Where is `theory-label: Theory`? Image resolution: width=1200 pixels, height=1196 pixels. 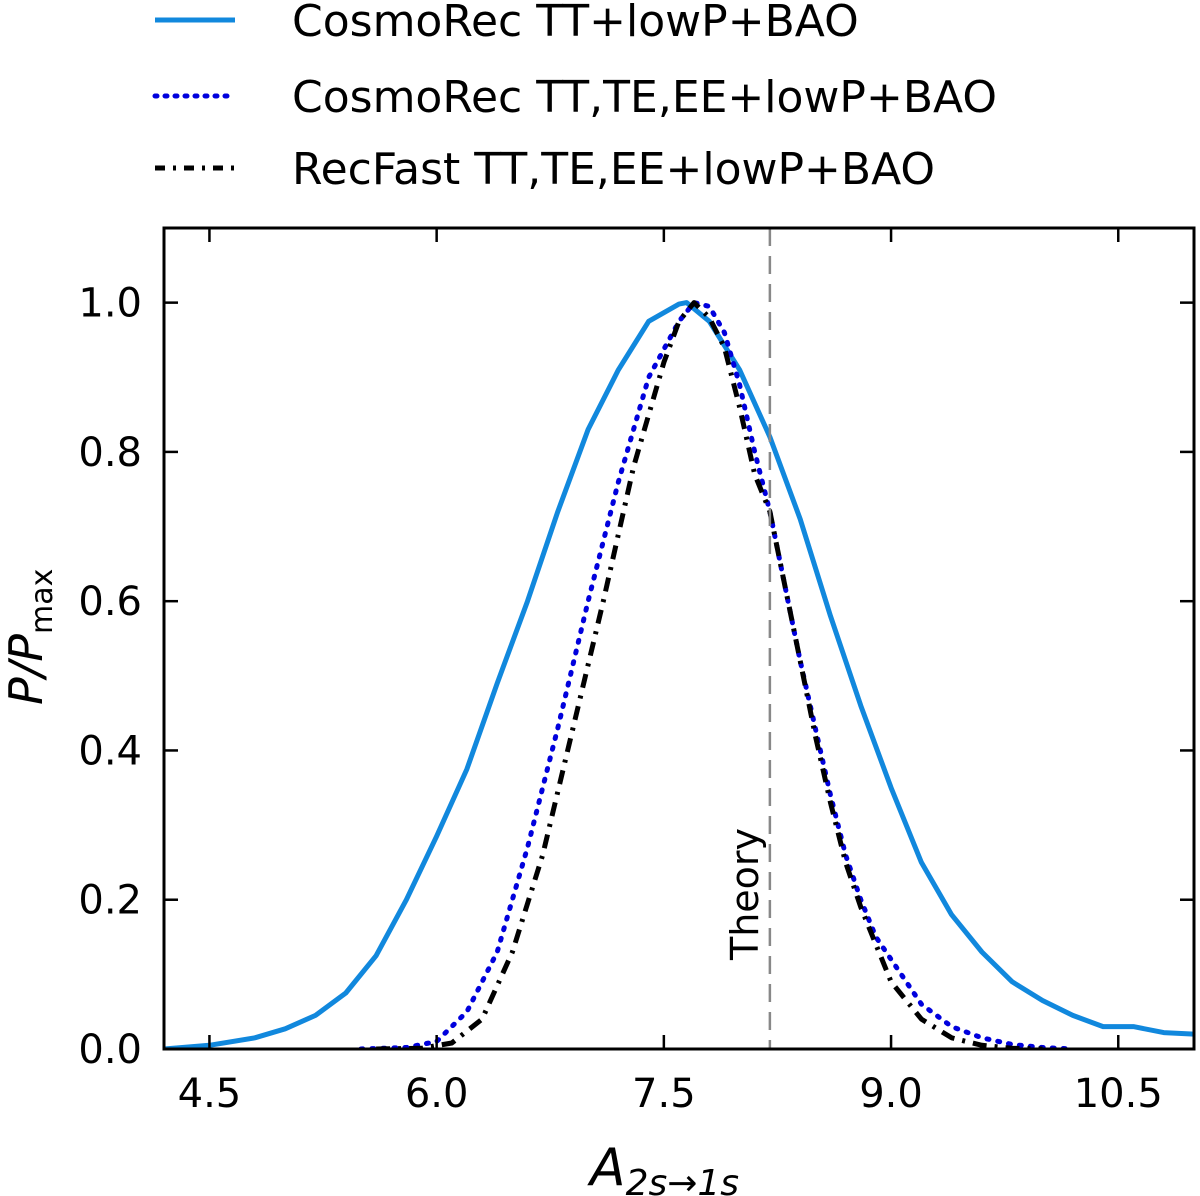
theory-label: Theory is located at coordinates (745, 894).